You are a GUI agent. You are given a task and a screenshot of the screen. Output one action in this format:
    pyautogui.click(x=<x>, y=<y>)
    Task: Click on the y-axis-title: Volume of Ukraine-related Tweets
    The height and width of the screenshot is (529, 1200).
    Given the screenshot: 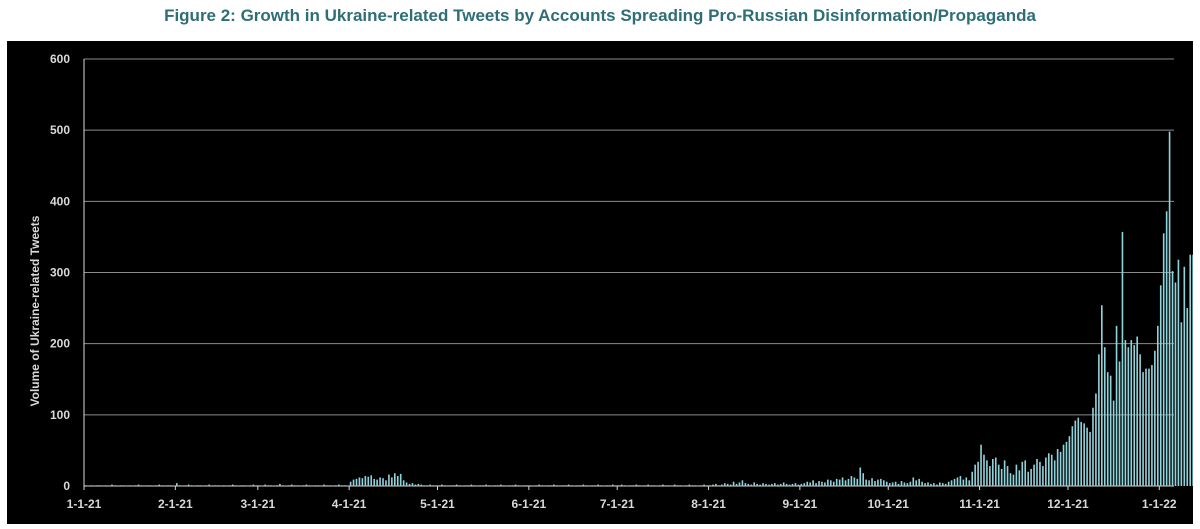 What is the action you would take?
    pyautogui.click(x=35, y=310)
    